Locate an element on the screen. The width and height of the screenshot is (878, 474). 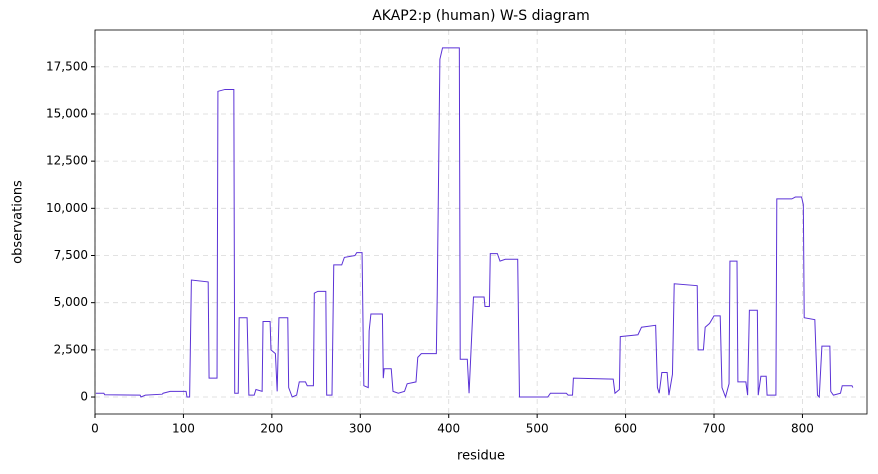
x-axis-label: residue is located at coordinates (481, 456).